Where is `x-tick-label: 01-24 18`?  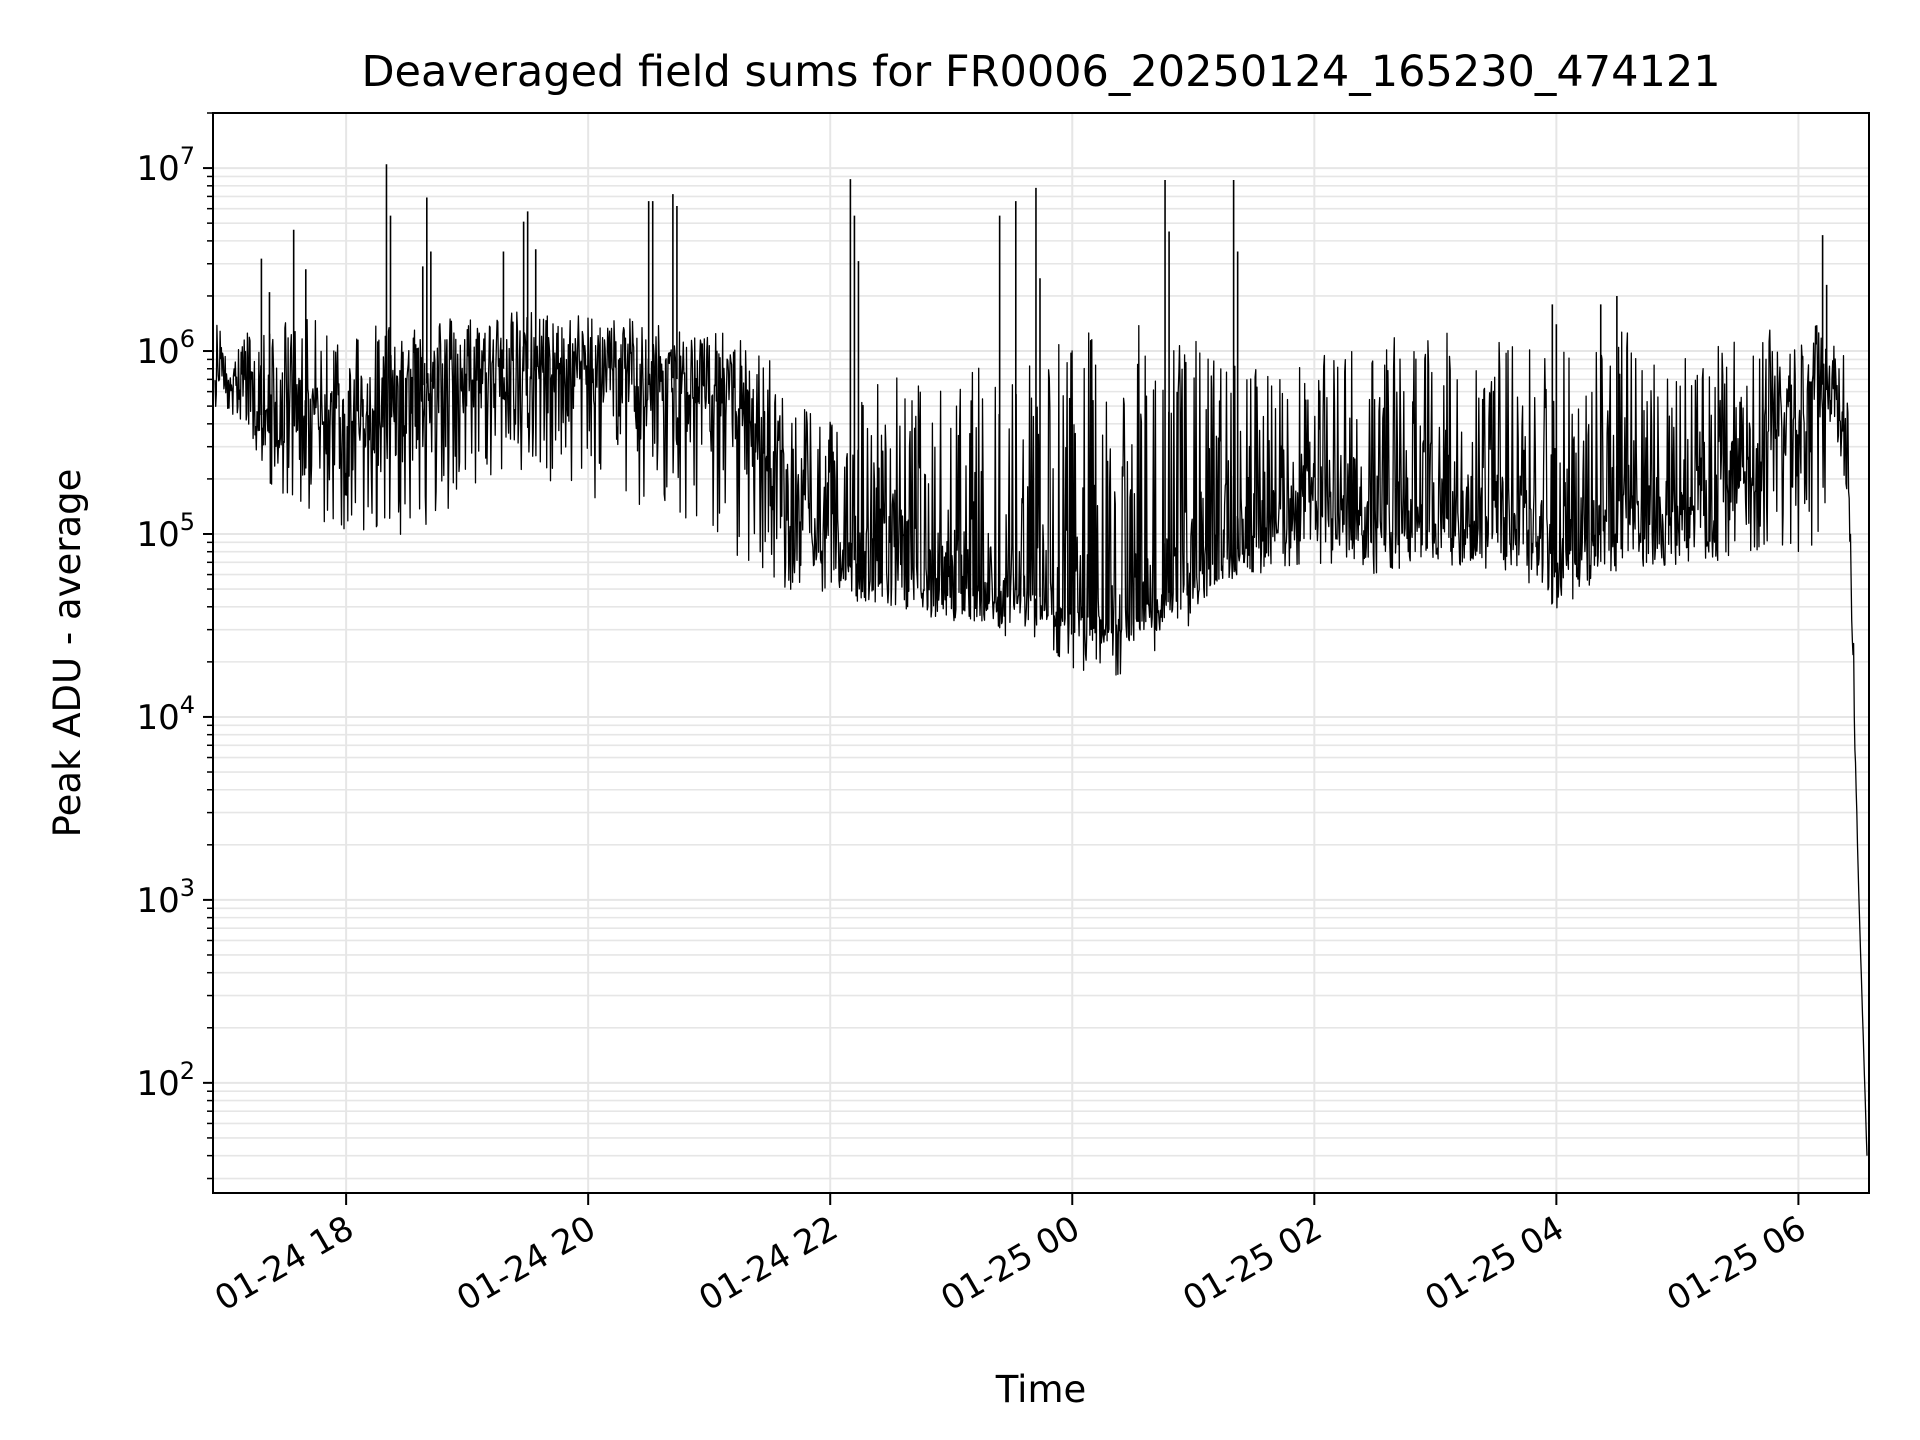
x-tick-label: 01-24 18 is located at coordinates (284, 1263).